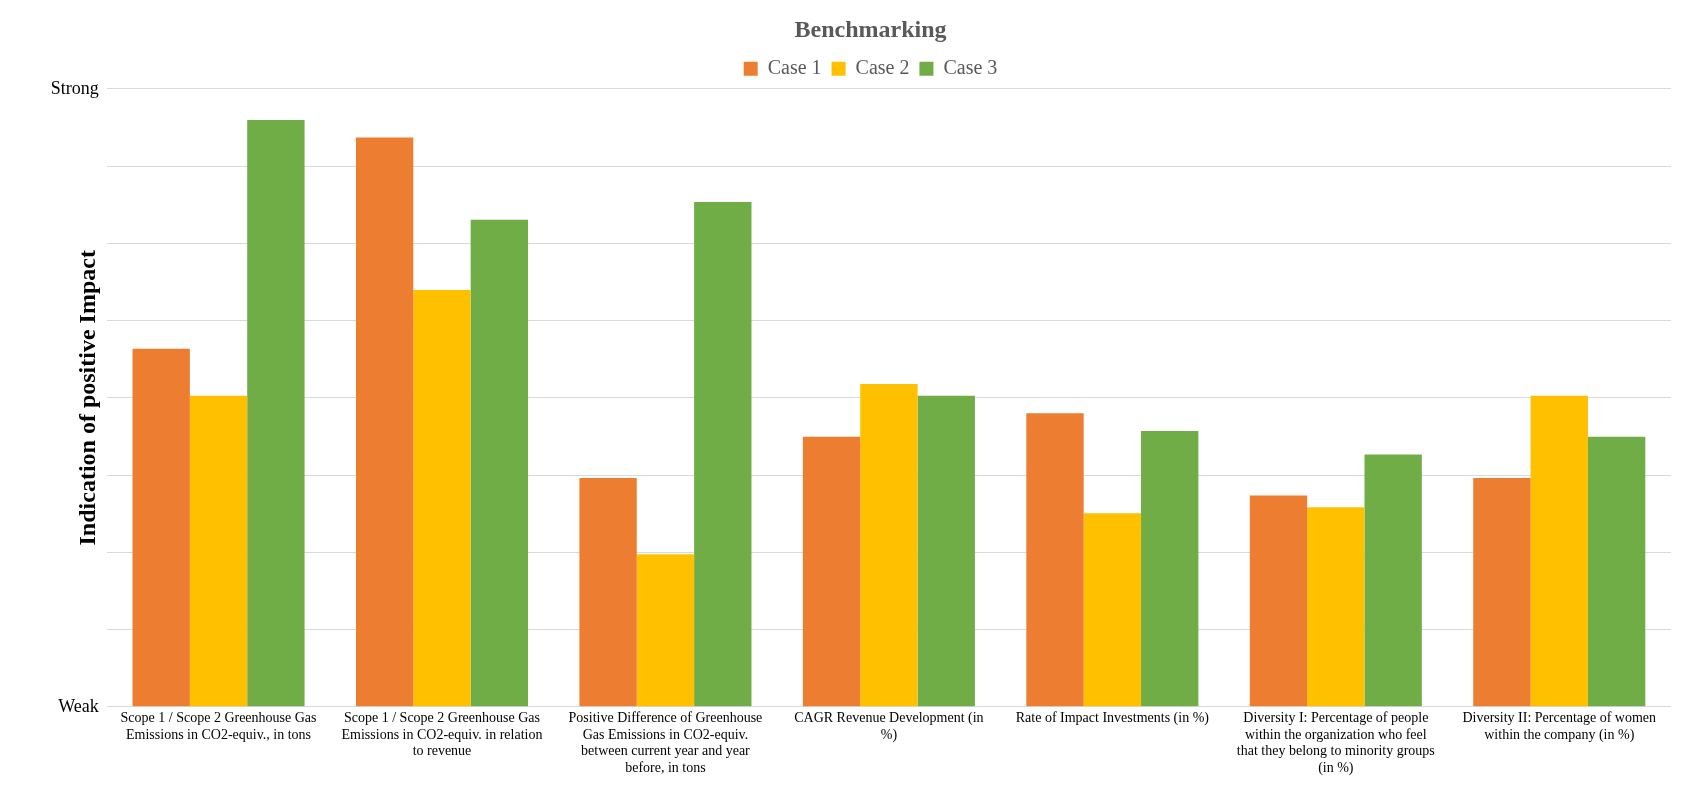  Describe the element at coordinates (86, 398) in the screenshot. I see `y-axis-title: Indication of positive Impact` at that location.